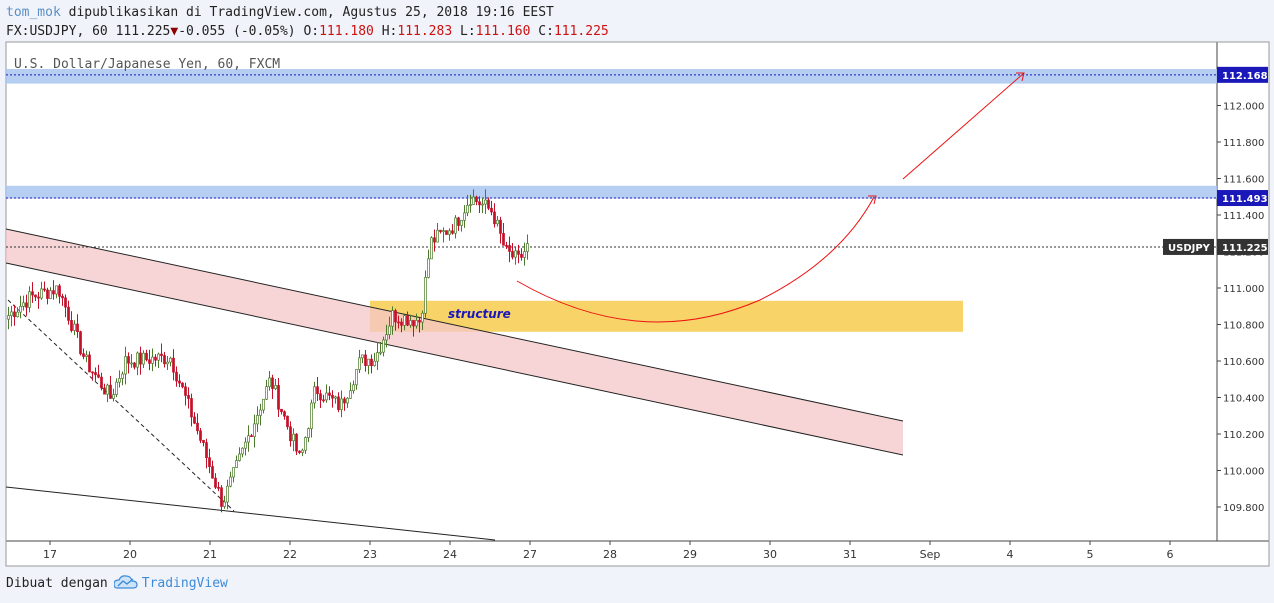 This screenshot has height=603, width=1274. Describe the element at coordinates (872, 200) in the screenshot. I see `arrowhead-icon` at that location.